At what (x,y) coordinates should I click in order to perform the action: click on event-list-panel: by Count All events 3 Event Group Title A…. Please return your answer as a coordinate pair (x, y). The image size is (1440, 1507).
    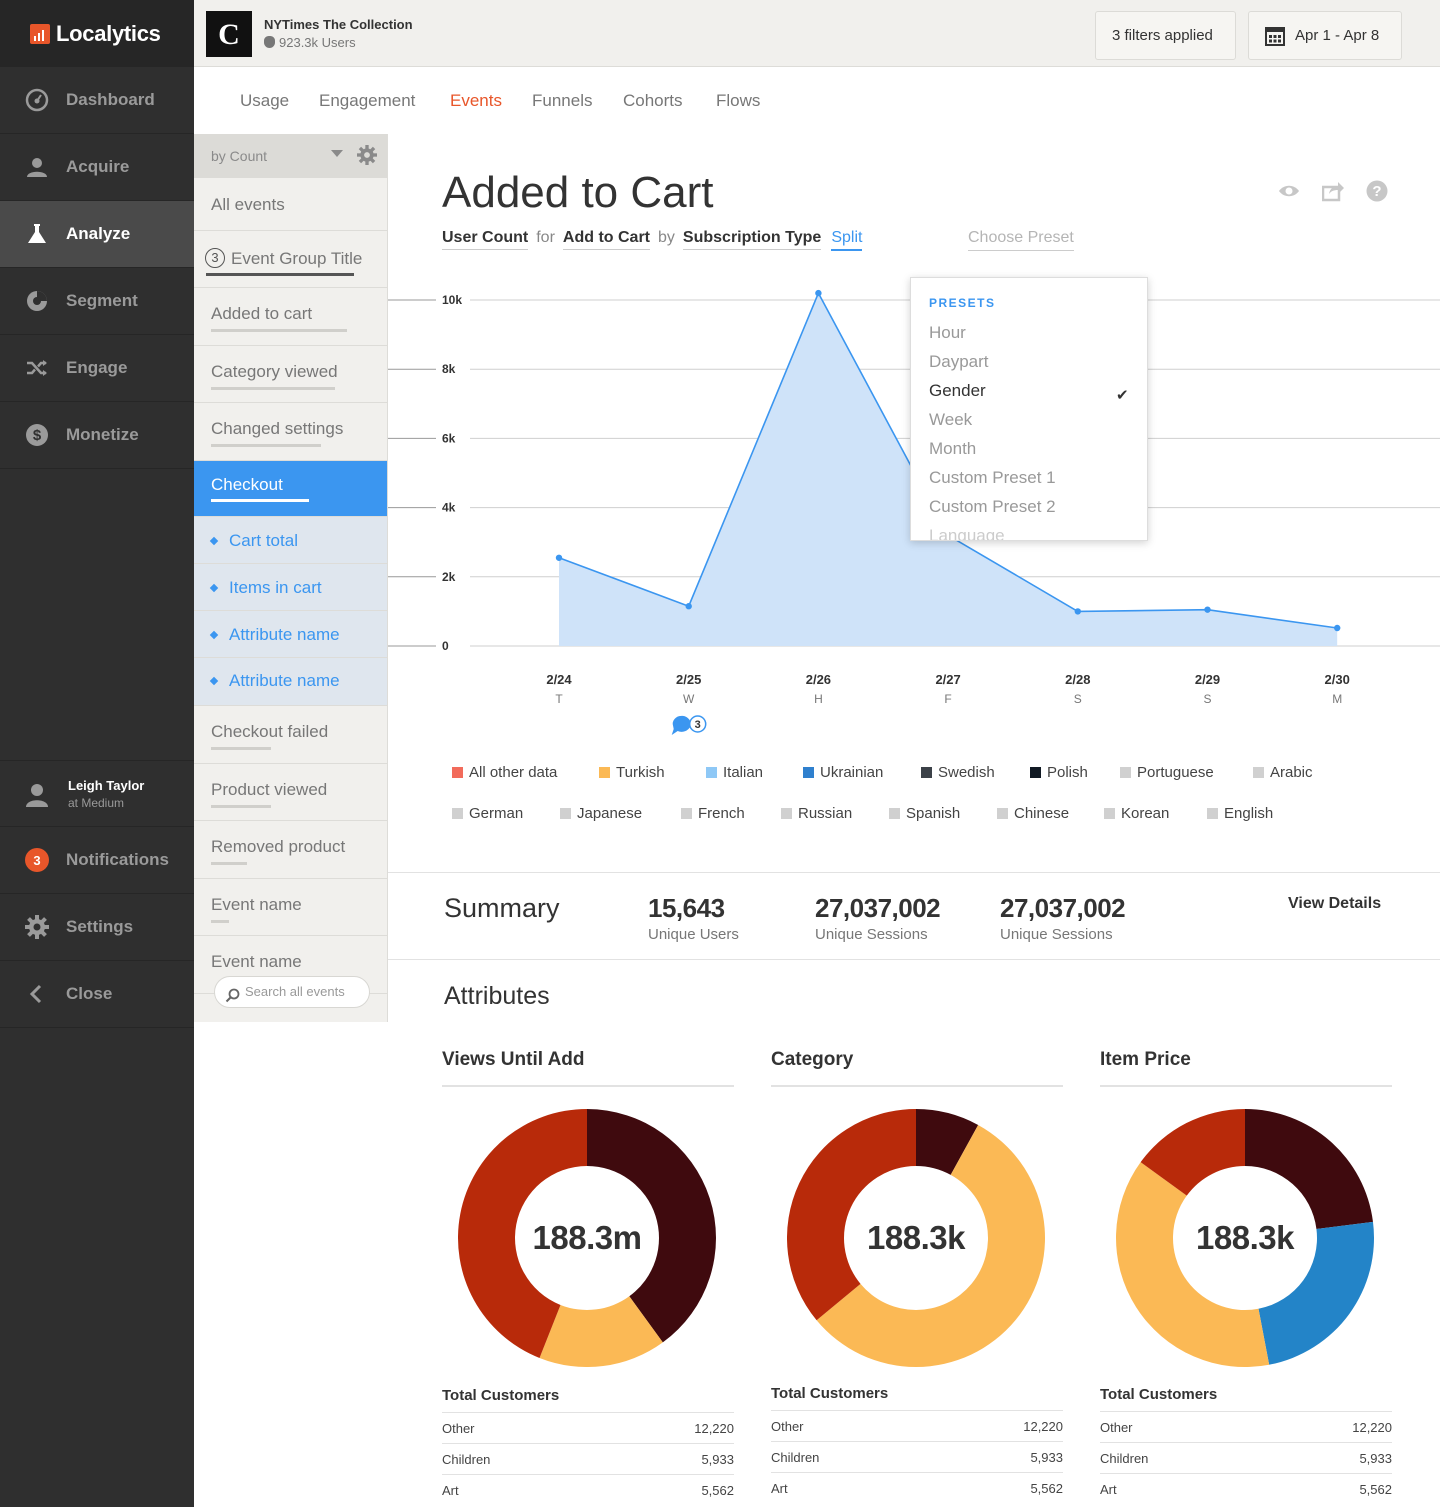
    Looking at the image, I should click on (291, 578).